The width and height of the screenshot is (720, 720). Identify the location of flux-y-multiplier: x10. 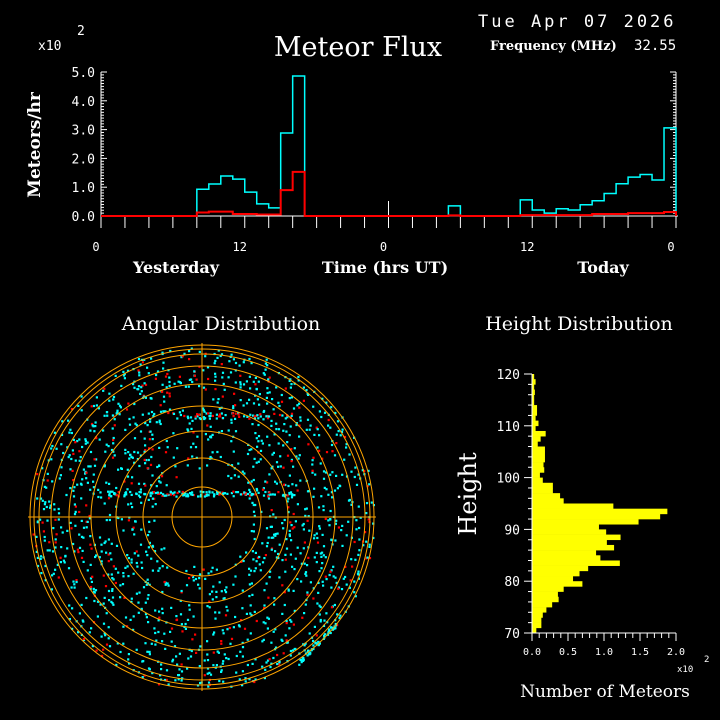
(49, 46).